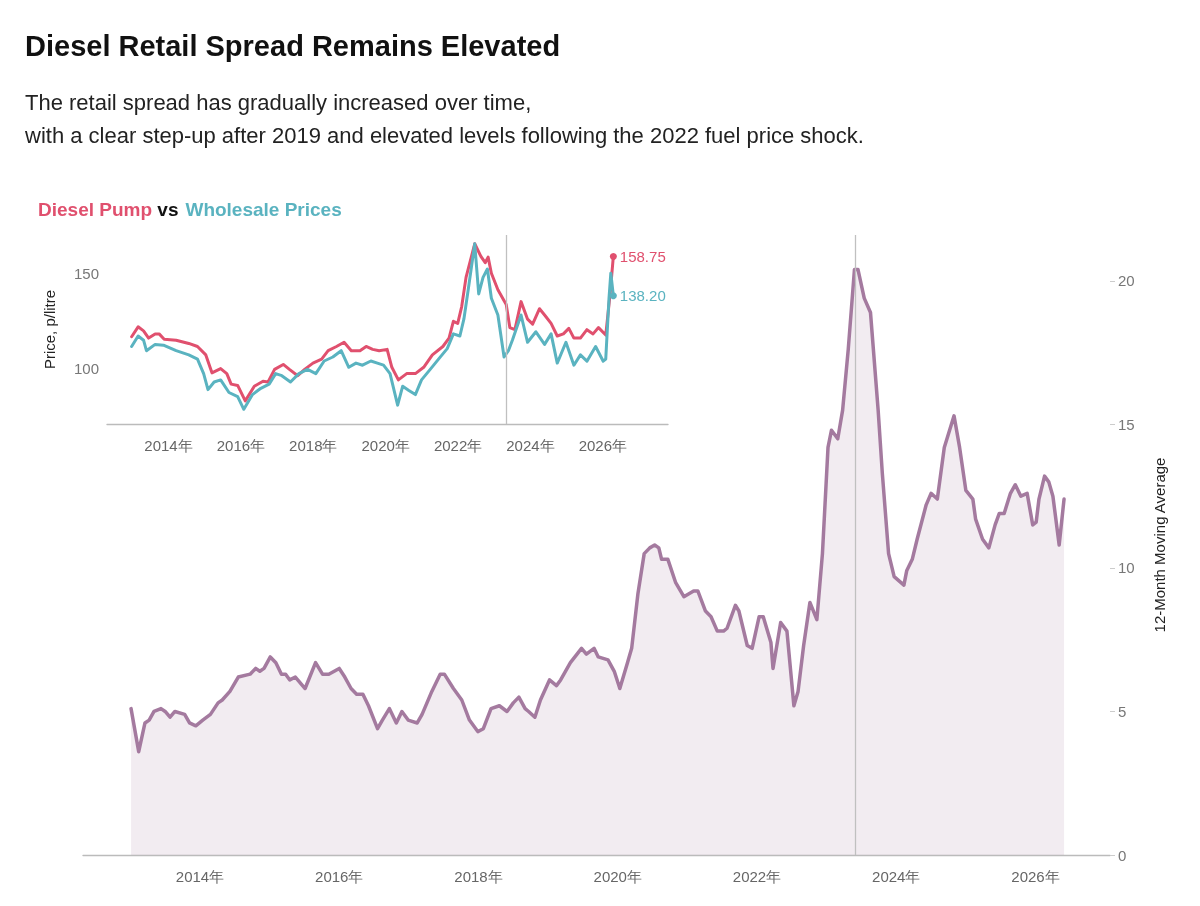  I want to click on data-label: 138.20, so click(642, 296).